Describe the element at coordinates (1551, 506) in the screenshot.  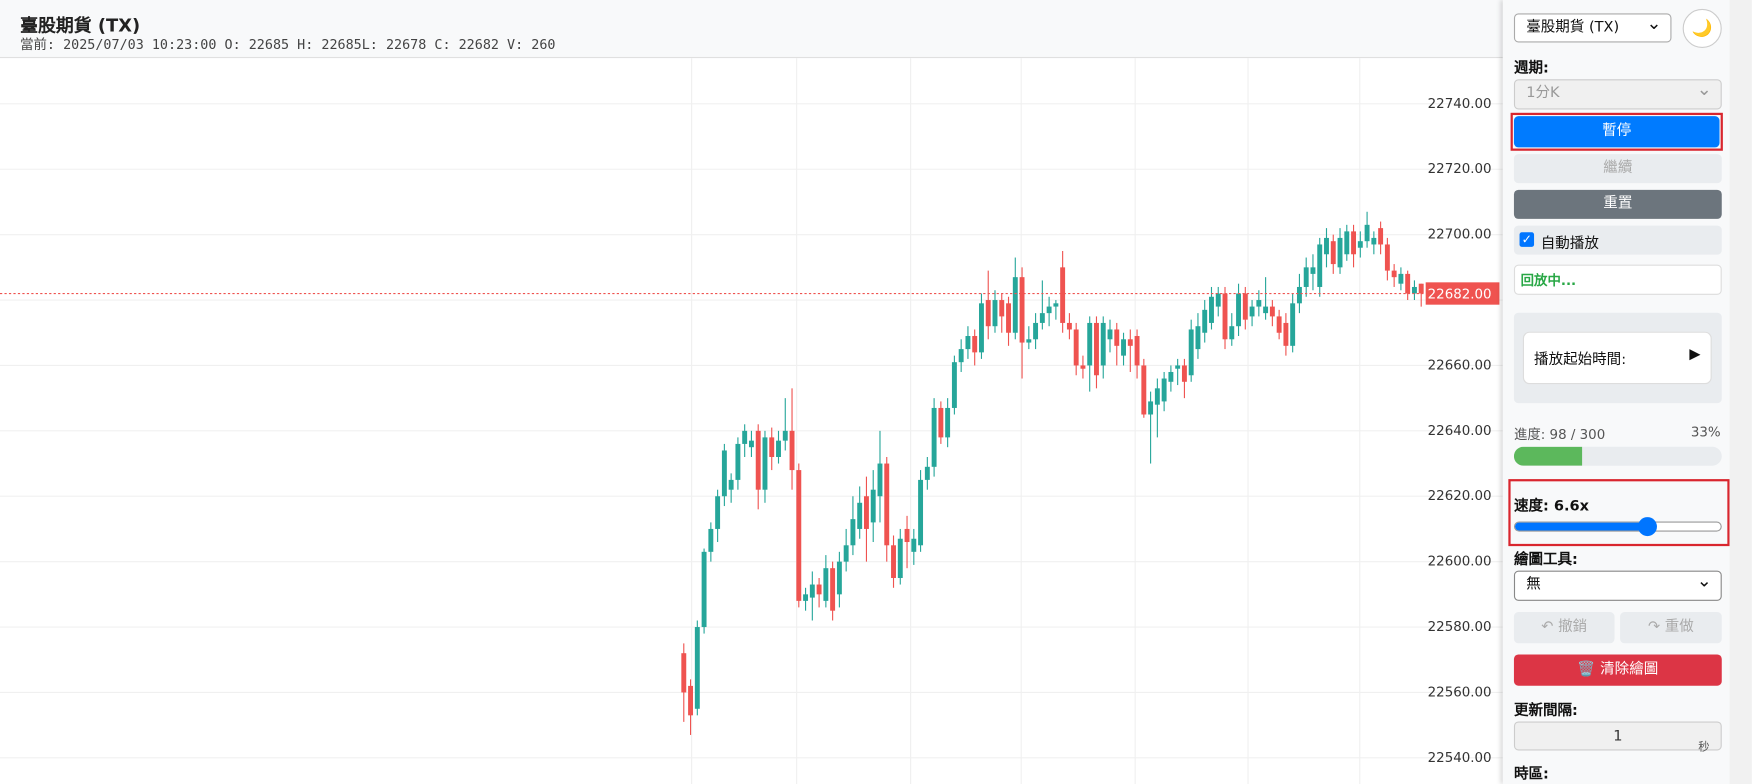
I see `speed-label: 速度: 6.6x` at that location.